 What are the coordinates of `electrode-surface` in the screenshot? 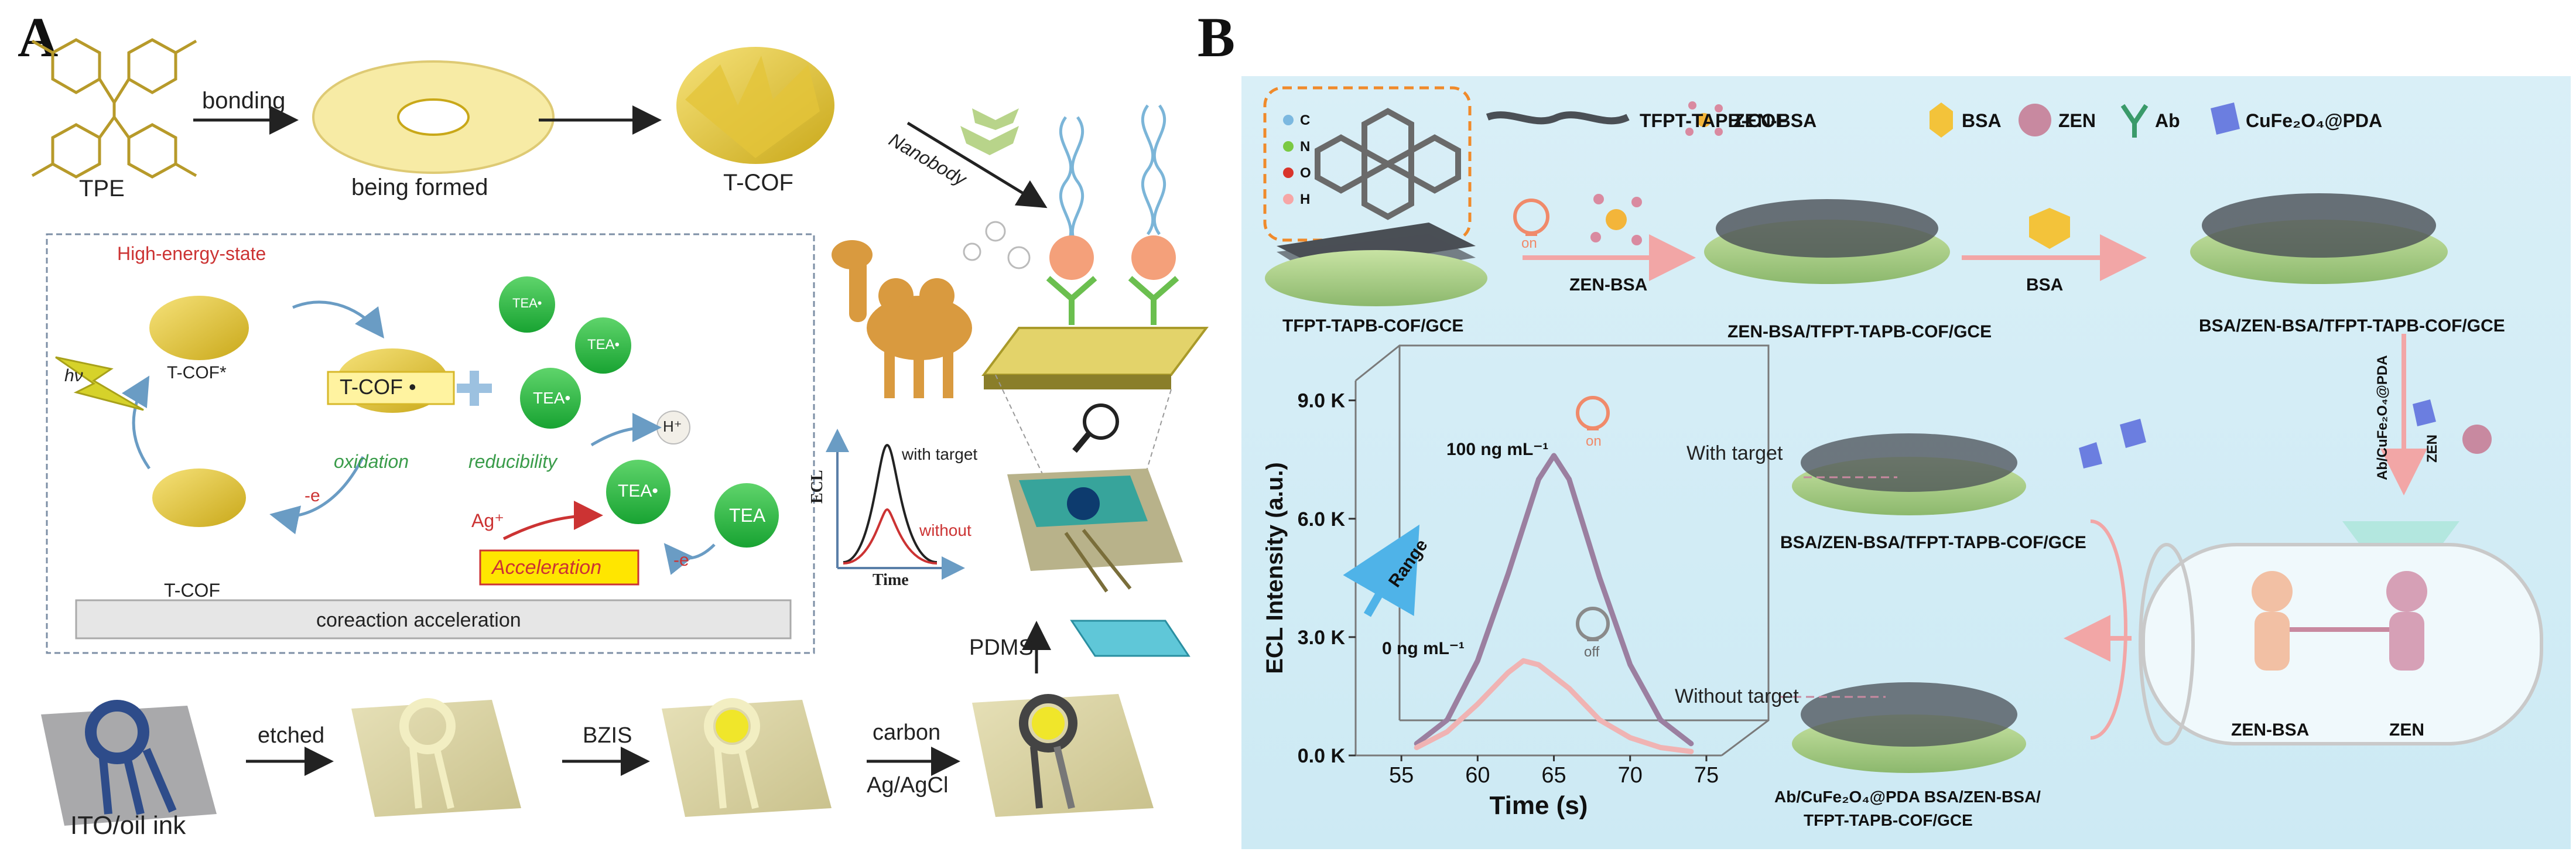 It's located at (1095, 351).